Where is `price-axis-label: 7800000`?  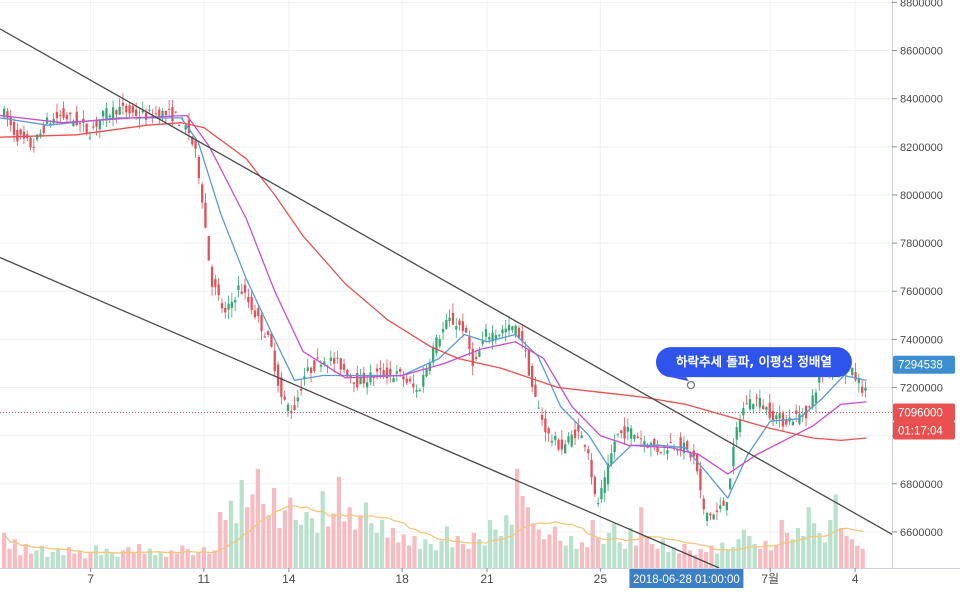
price-axis-label: 7800000 is located at coordinates (921, 244).